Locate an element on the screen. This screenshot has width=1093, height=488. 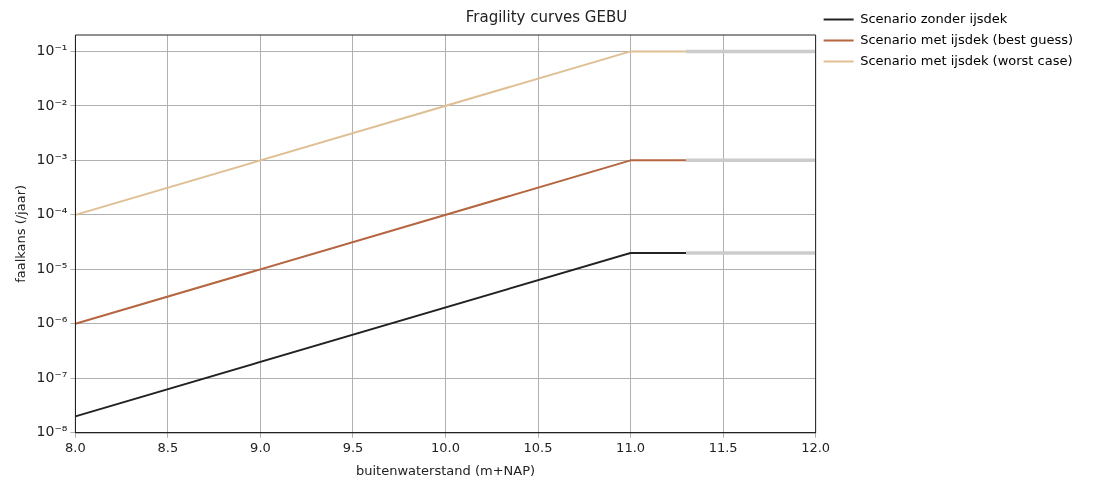
legend-label: Scenario met ijsdek (best guess) is located at coordinates (966, 39).